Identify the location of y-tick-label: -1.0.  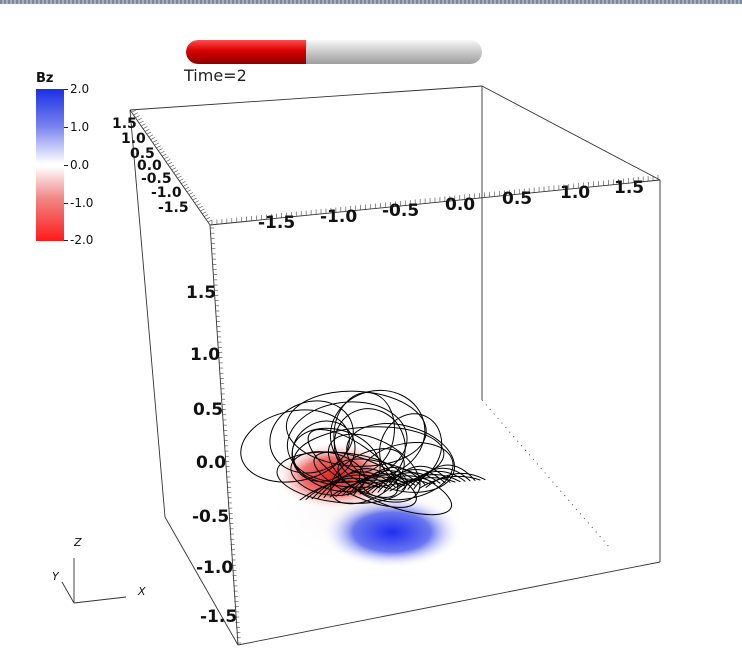
(166, 193).